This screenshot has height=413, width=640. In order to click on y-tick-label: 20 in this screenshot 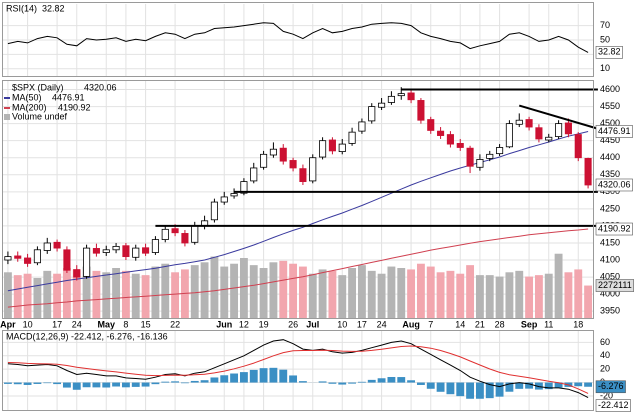, I will do `click(605, 369)`.